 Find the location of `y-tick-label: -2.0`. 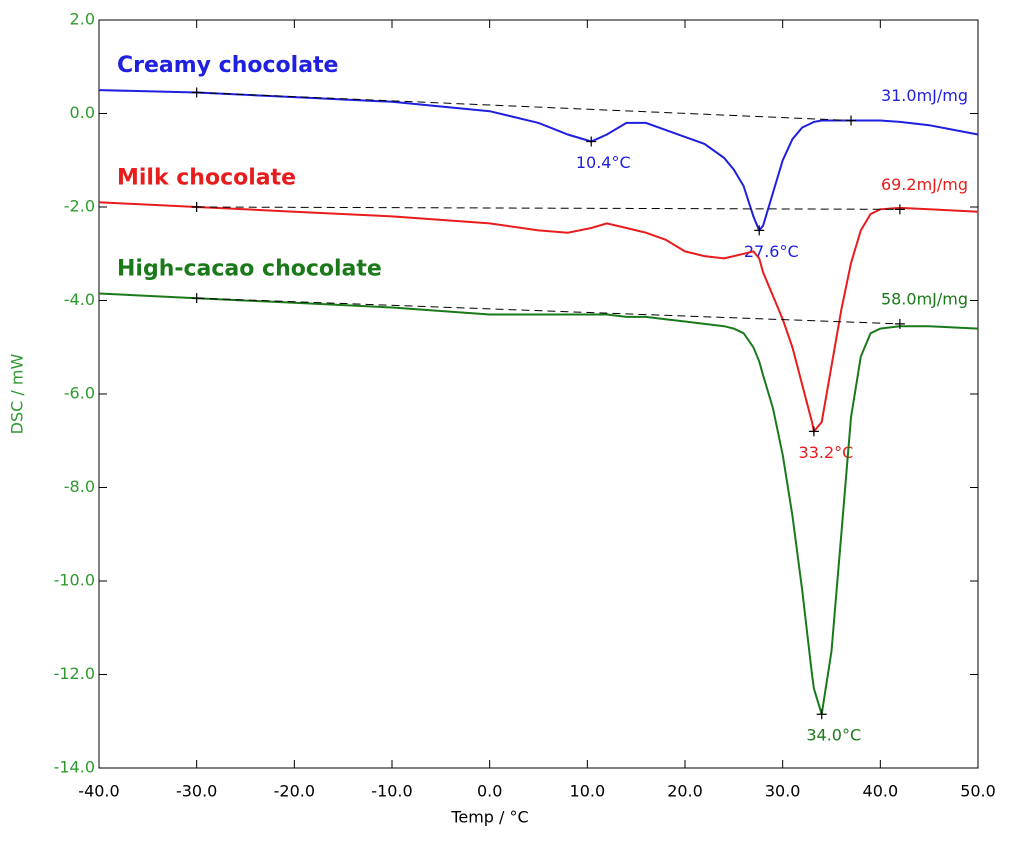

y-tick-label: -2.0 is located at coordinates (79, 206).